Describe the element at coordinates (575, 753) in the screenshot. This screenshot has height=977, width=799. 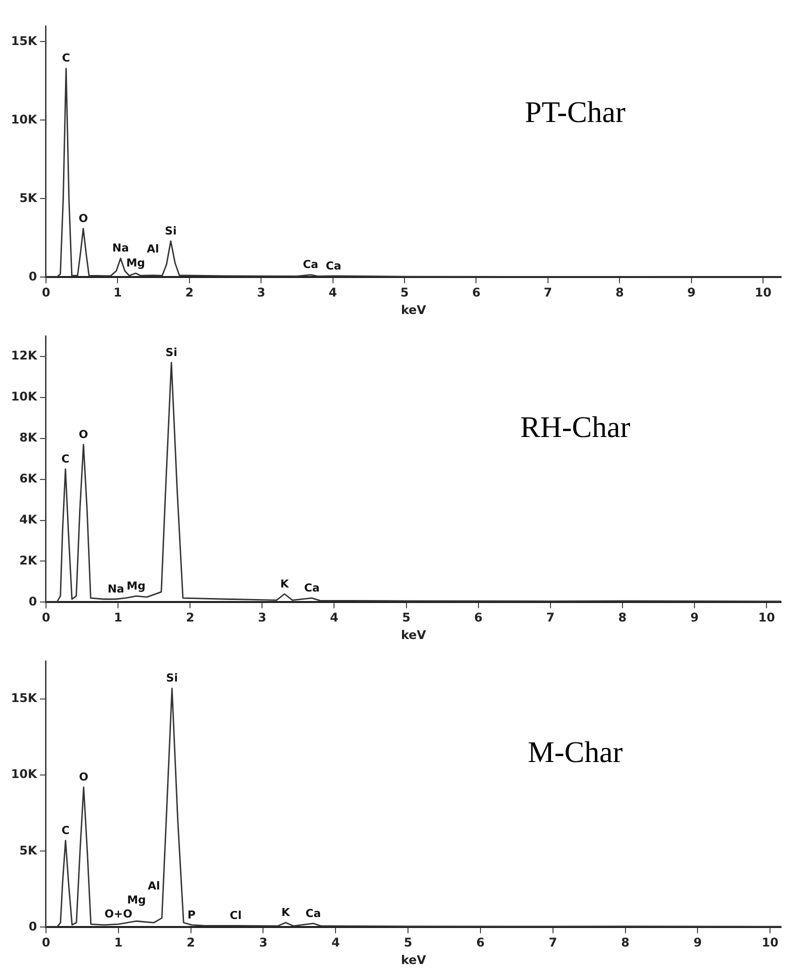
I see `text: M-Char` at that location.